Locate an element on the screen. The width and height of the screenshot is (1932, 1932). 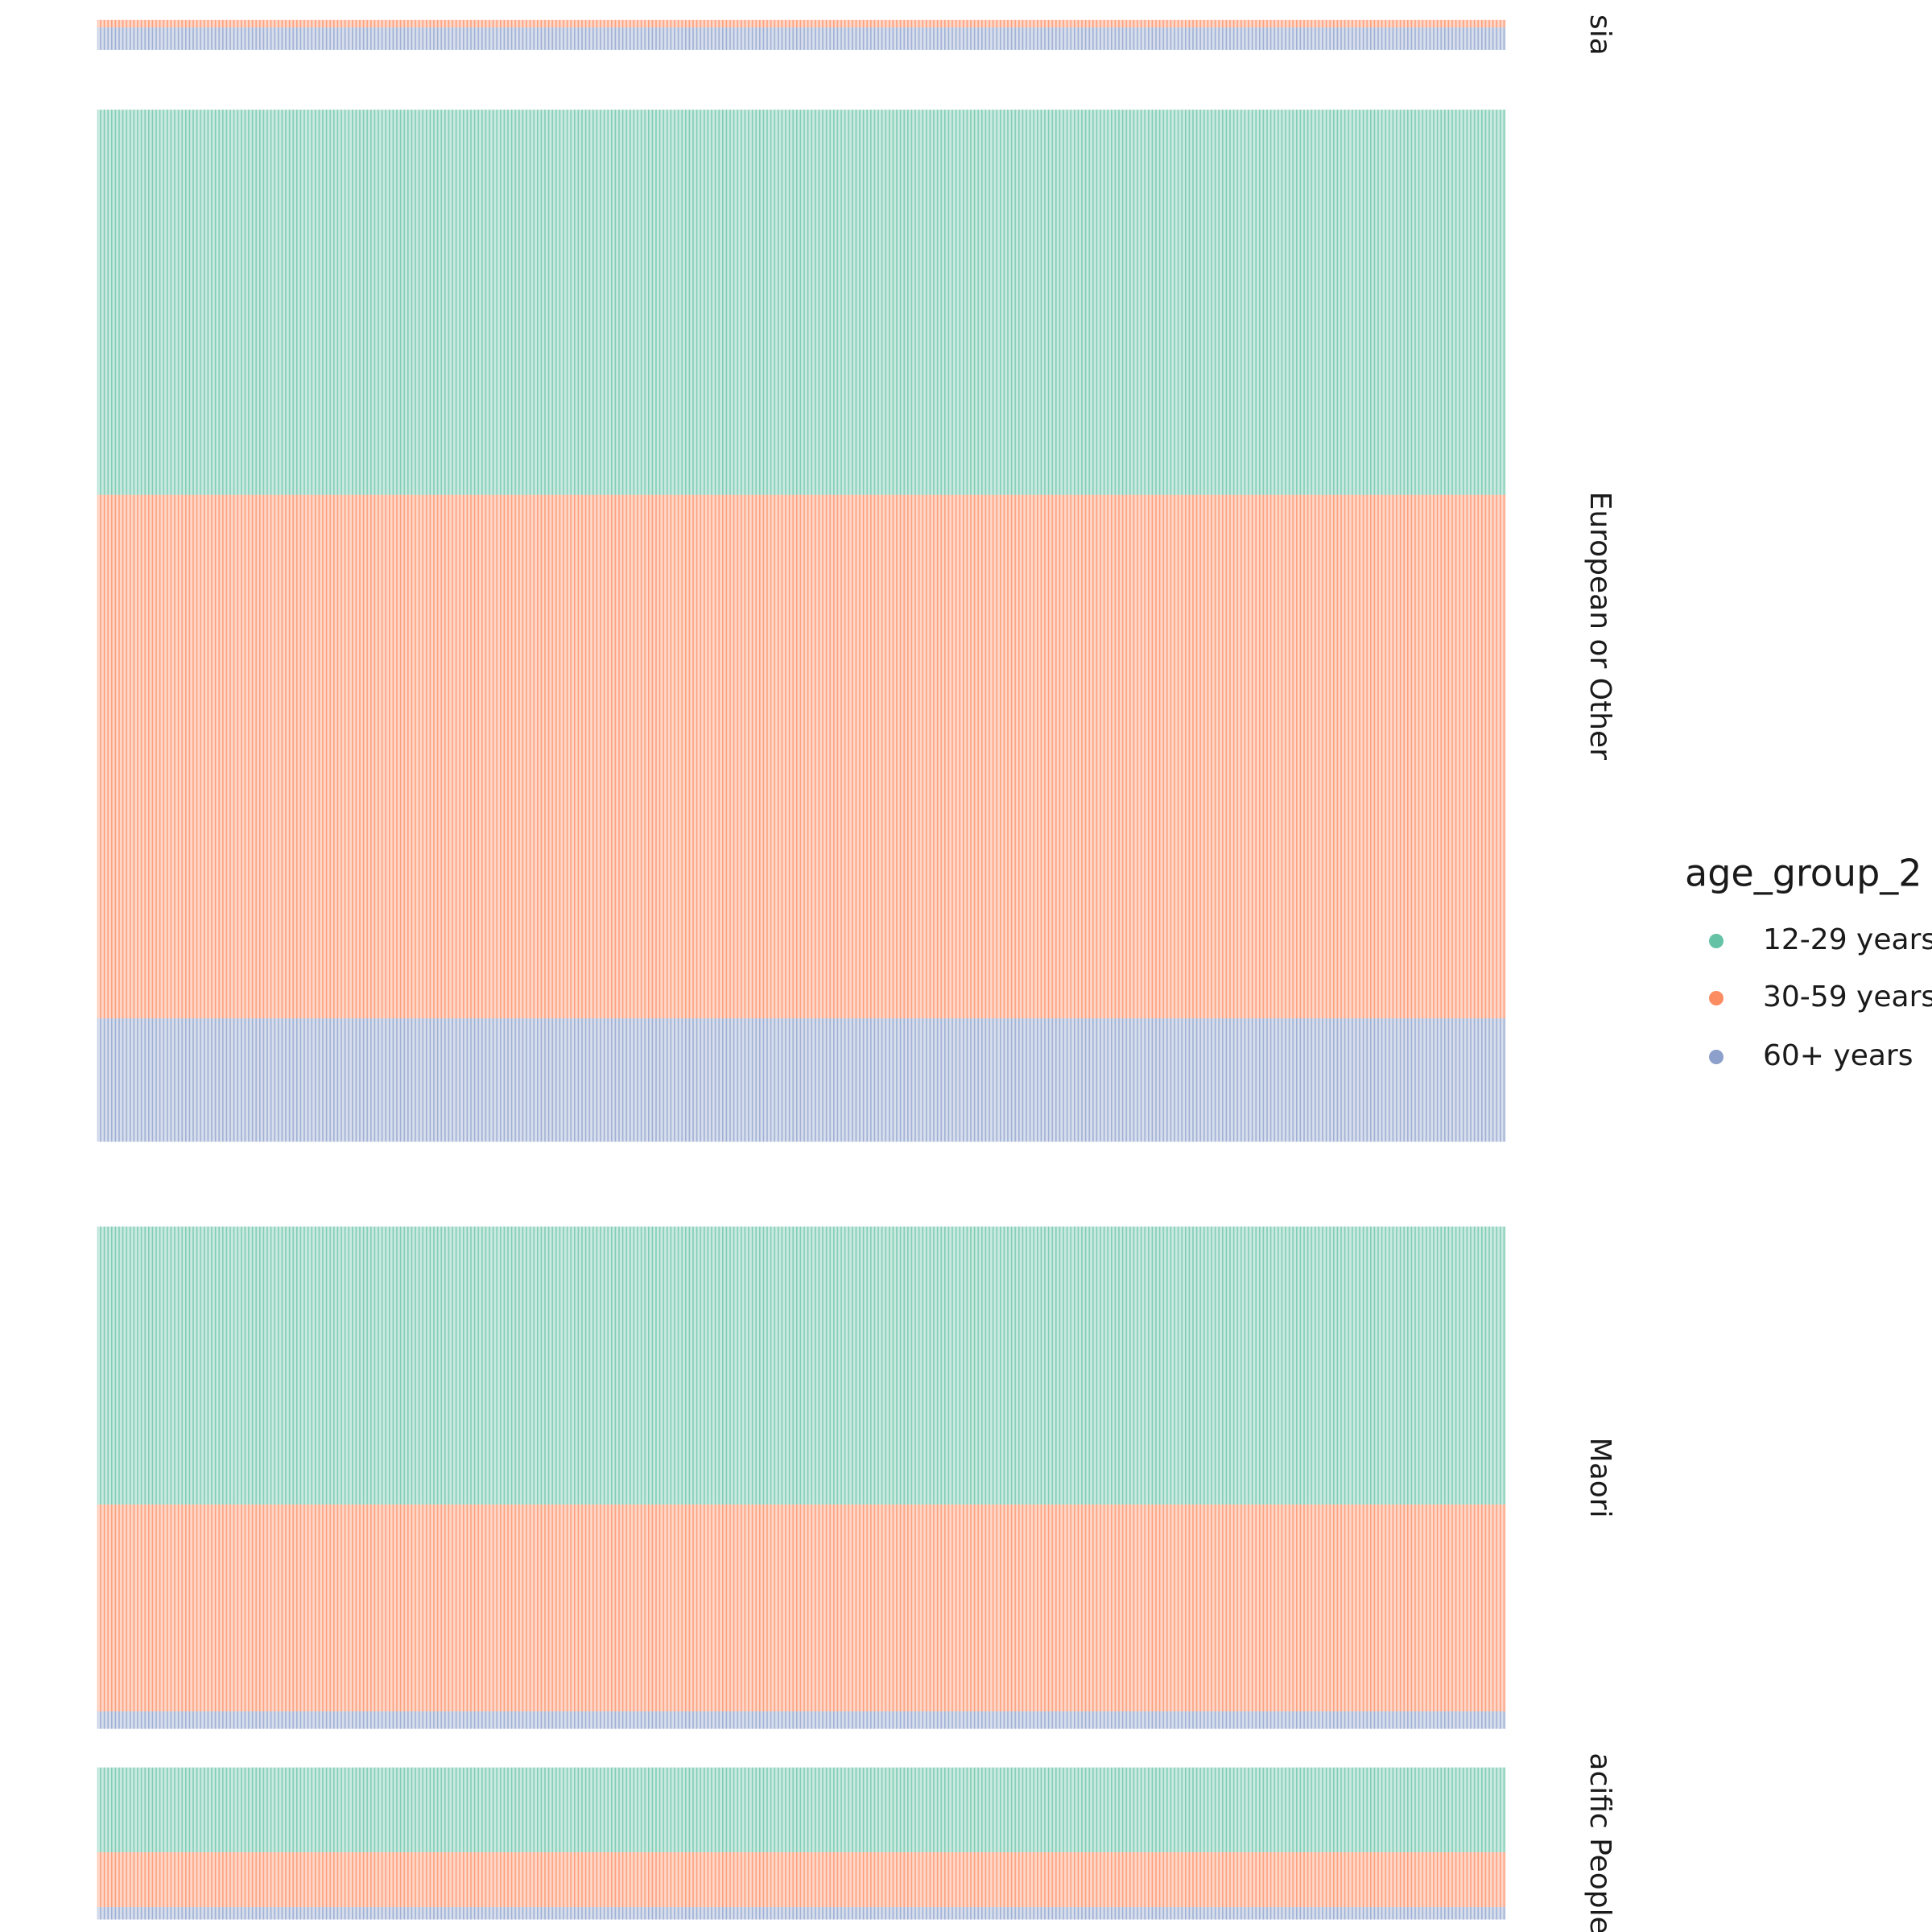
facet-label: Maori is located at coordinates (1599, 1478).